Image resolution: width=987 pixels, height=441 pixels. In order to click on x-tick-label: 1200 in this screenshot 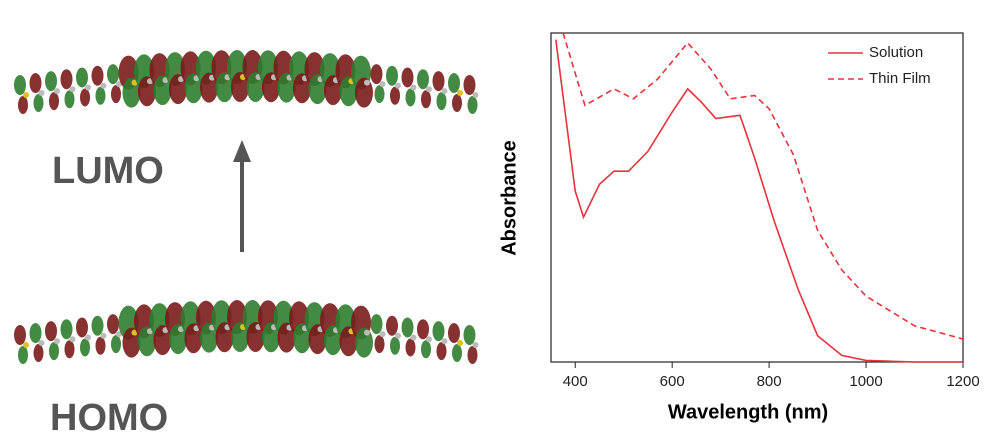, I will do `click(962, 381)`.